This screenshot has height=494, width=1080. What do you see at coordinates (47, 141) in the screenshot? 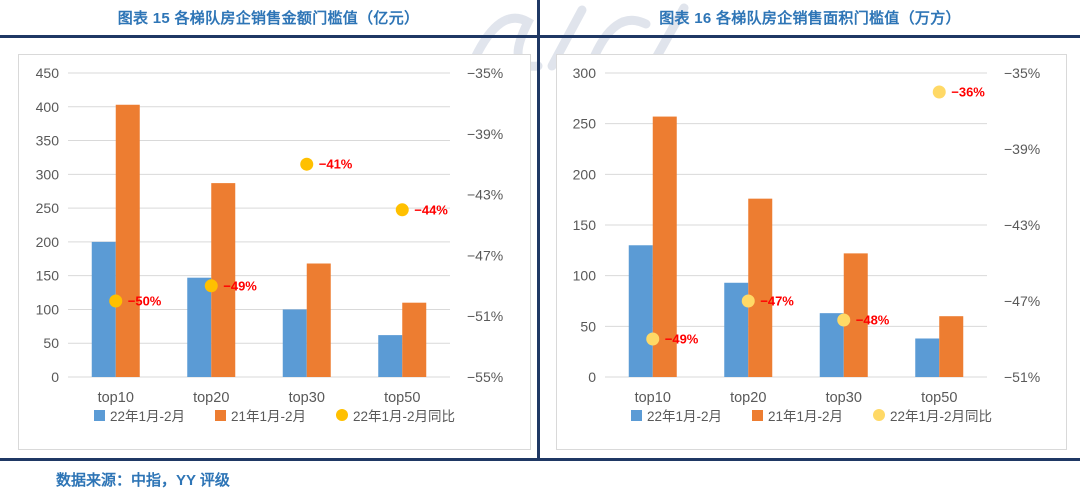
I see `left-axis-tick: 350` at bounding box center [47, 141].